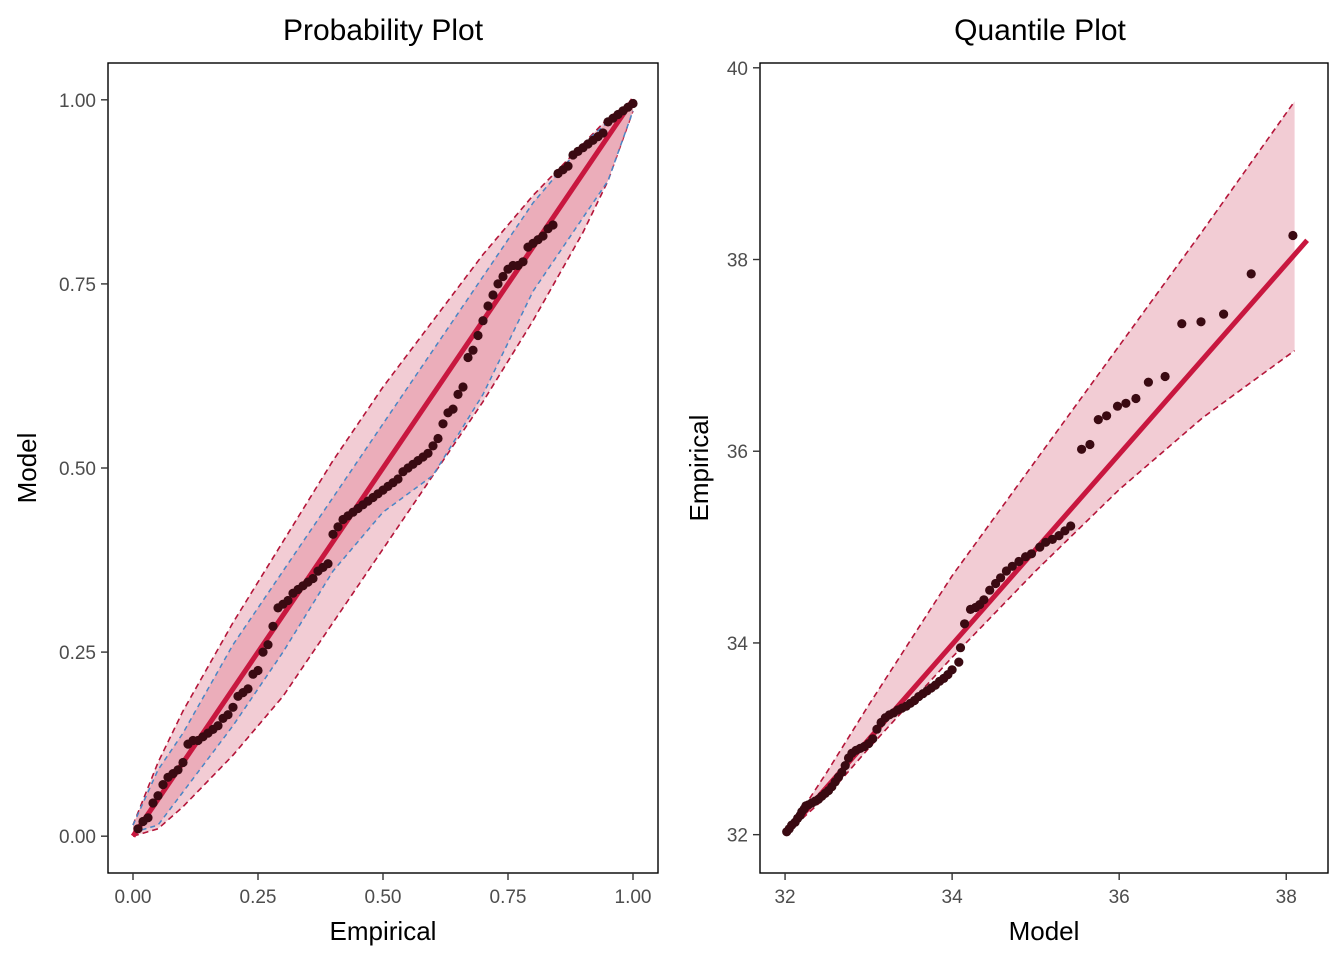  I want to click on quantile-plot-x-tick-label-38: 38, so click(1286, 897).